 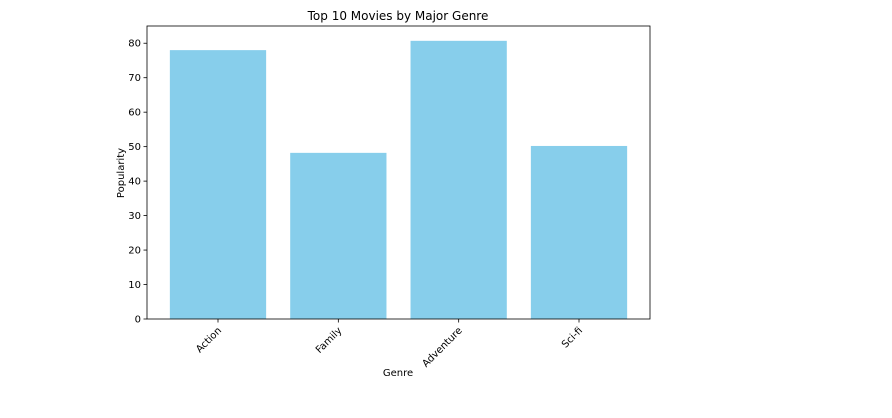 I want to click on y-axis-ticks: 0 10 20 30 40 50 60 70 80, so click(x=137, y=182).